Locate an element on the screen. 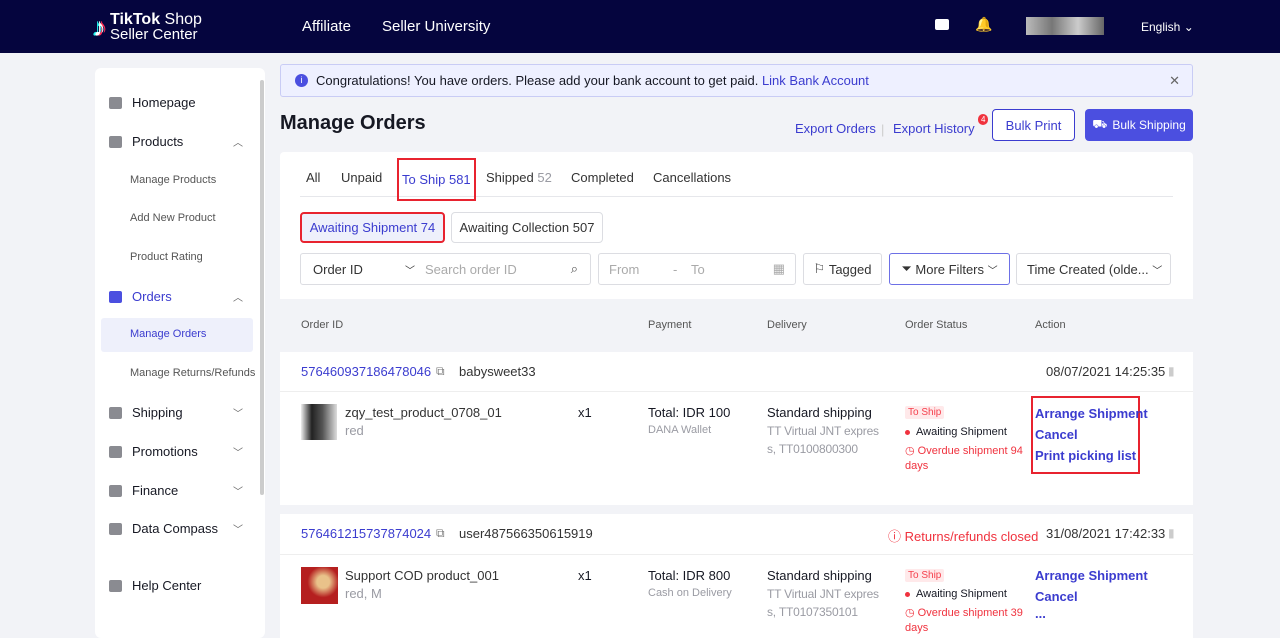 Image resolution: width=1280 pixels, height=638 pixels. language-selector: English ⌄ is located at coordinates (1167, 27).